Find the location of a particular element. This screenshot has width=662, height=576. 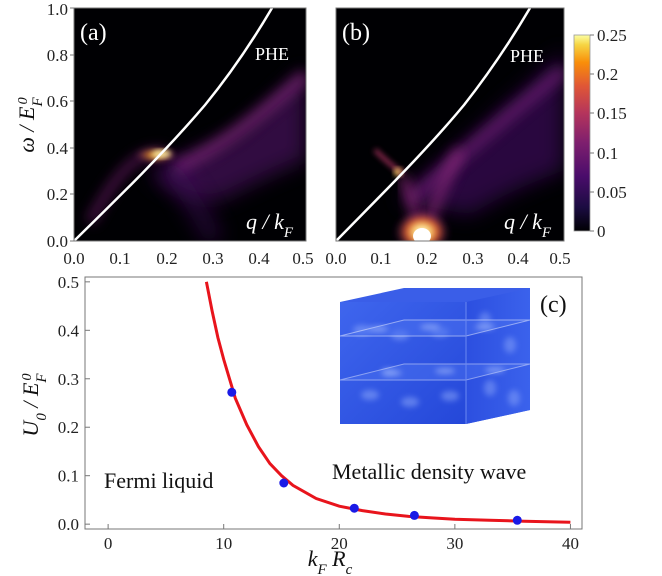

x-tick-label: 10 is located at coordinates (223, 543).